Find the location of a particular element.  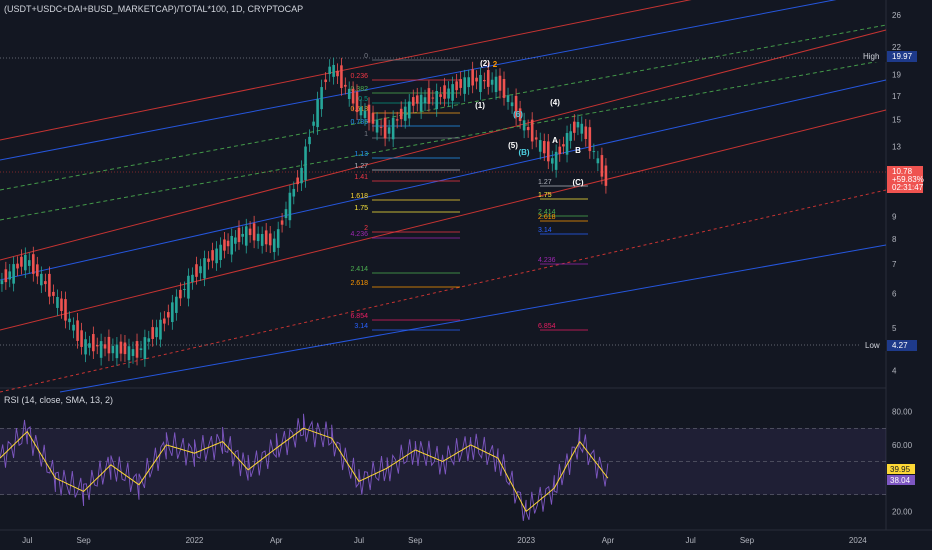

time-axis: Jul Sep 2022 Apr Jul Sep 2023 Apr Jul Sep 2024 is located at coordinates (444, 540).